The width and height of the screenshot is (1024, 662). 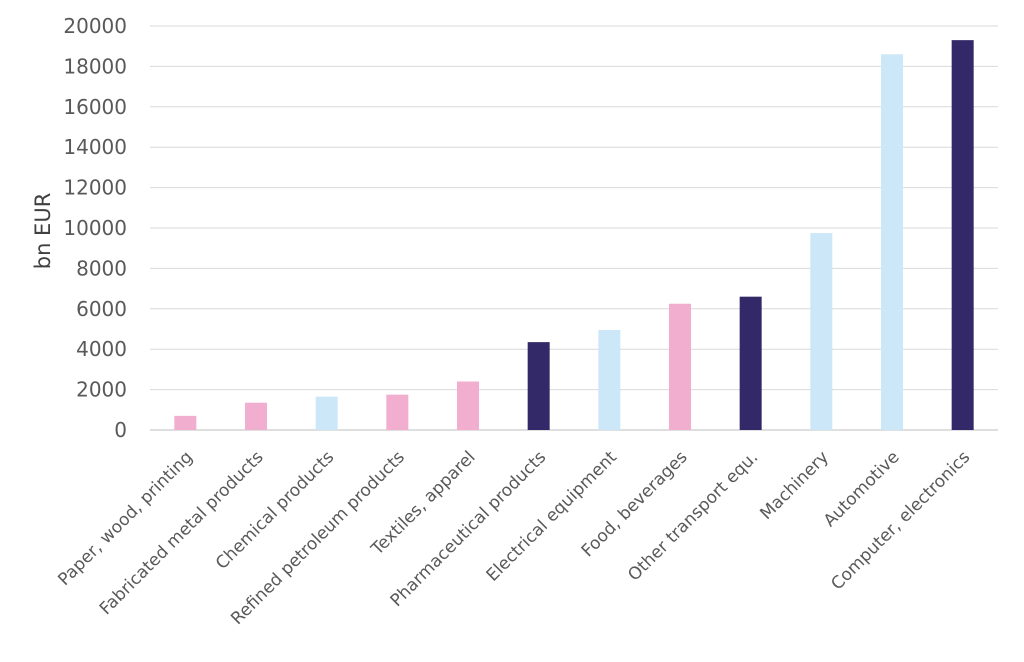 I want to click on y-tick-label: 6000, so click(x=101, y=309).